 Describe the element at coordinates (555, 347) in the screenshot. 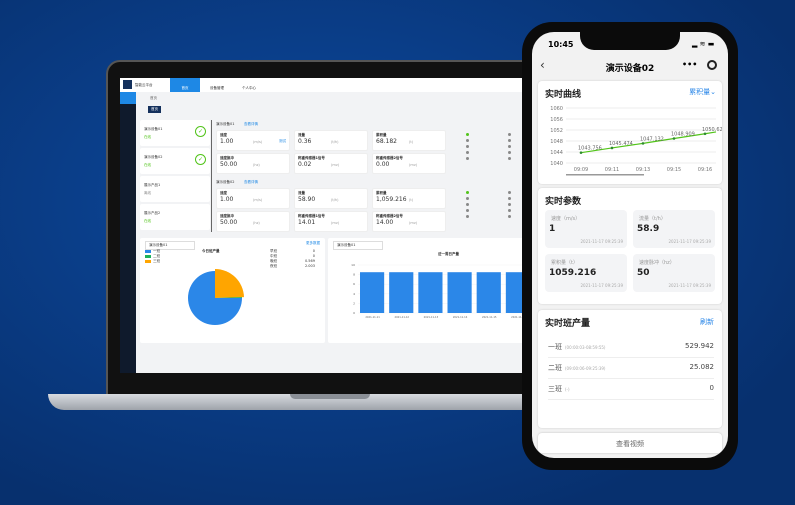

I see `shift-name: 一班` at that location.